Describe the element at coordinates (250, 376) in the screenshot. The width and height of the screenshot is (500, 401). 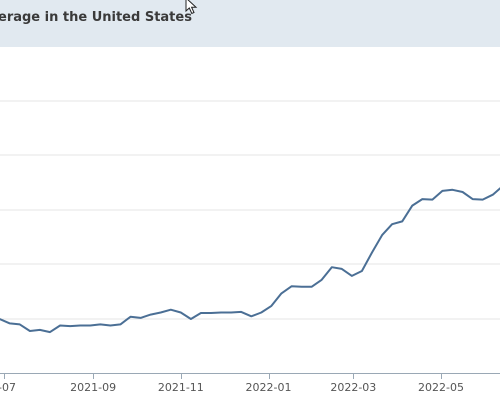
I see `axis-layer` at that location.